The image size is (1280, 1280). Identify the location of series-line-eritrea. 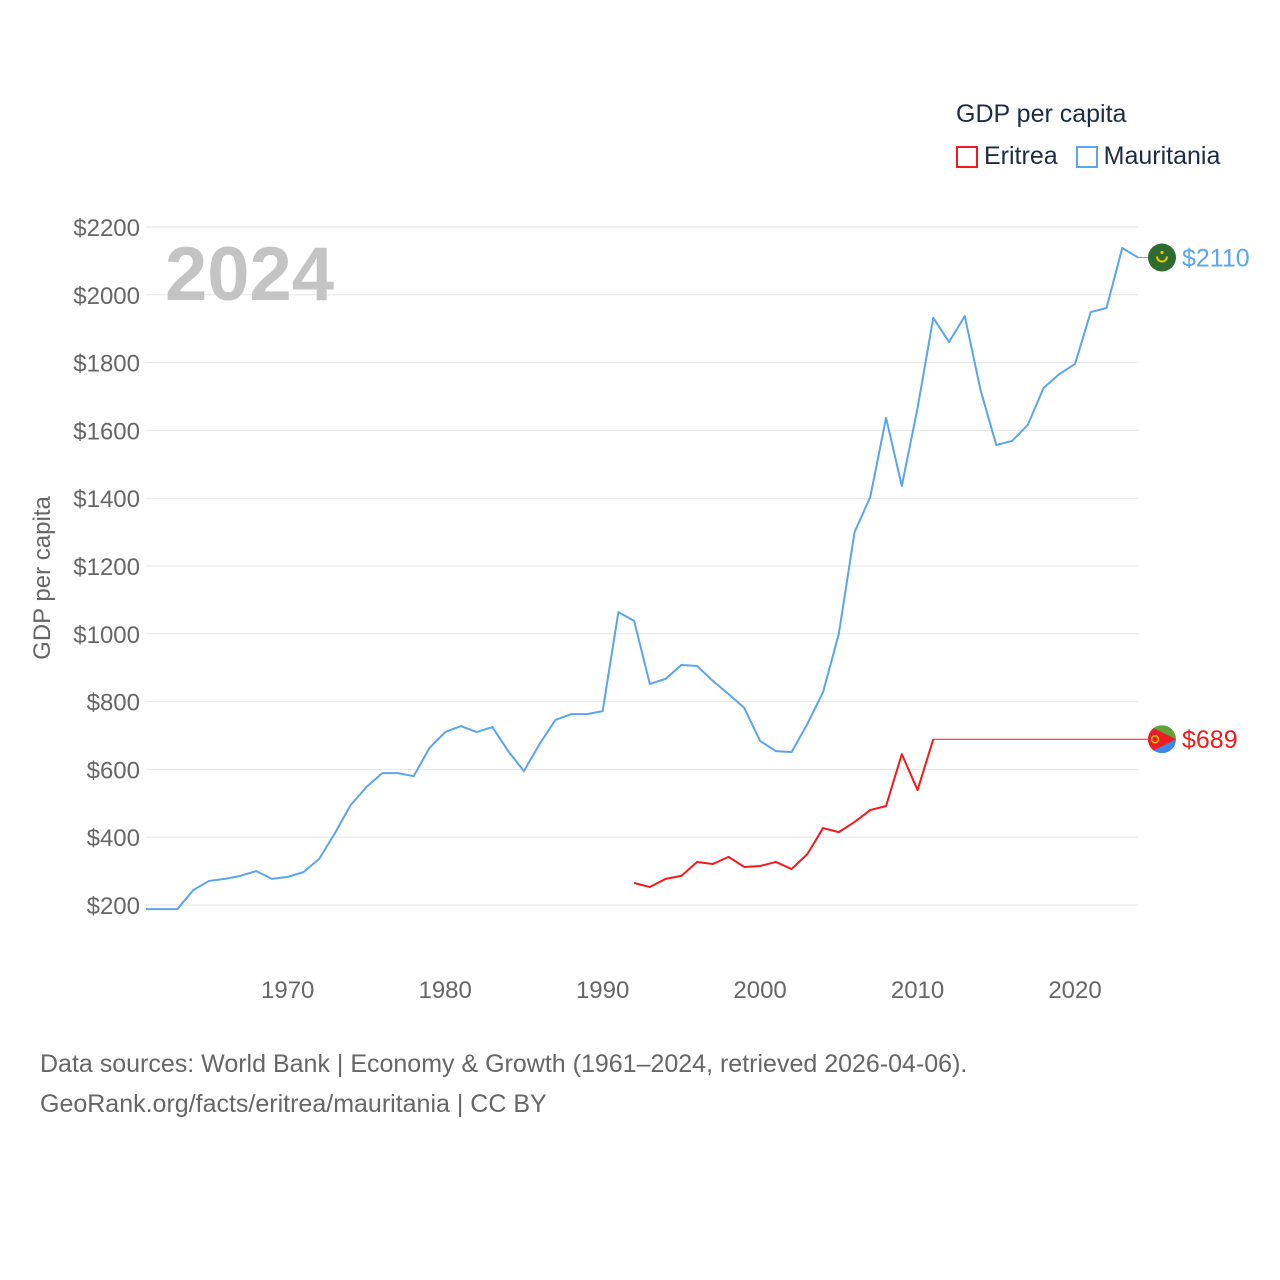
(784, 813).